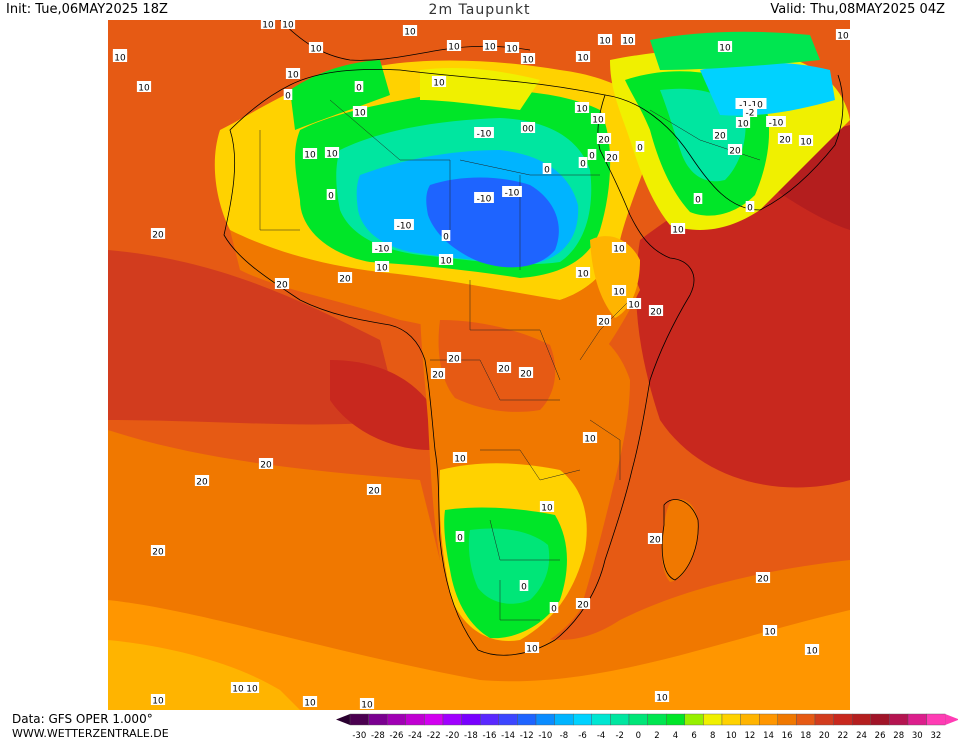  Describe the element at coordinates (343, 719) in the screenshot. I see `scale-min-arrow` at that location.